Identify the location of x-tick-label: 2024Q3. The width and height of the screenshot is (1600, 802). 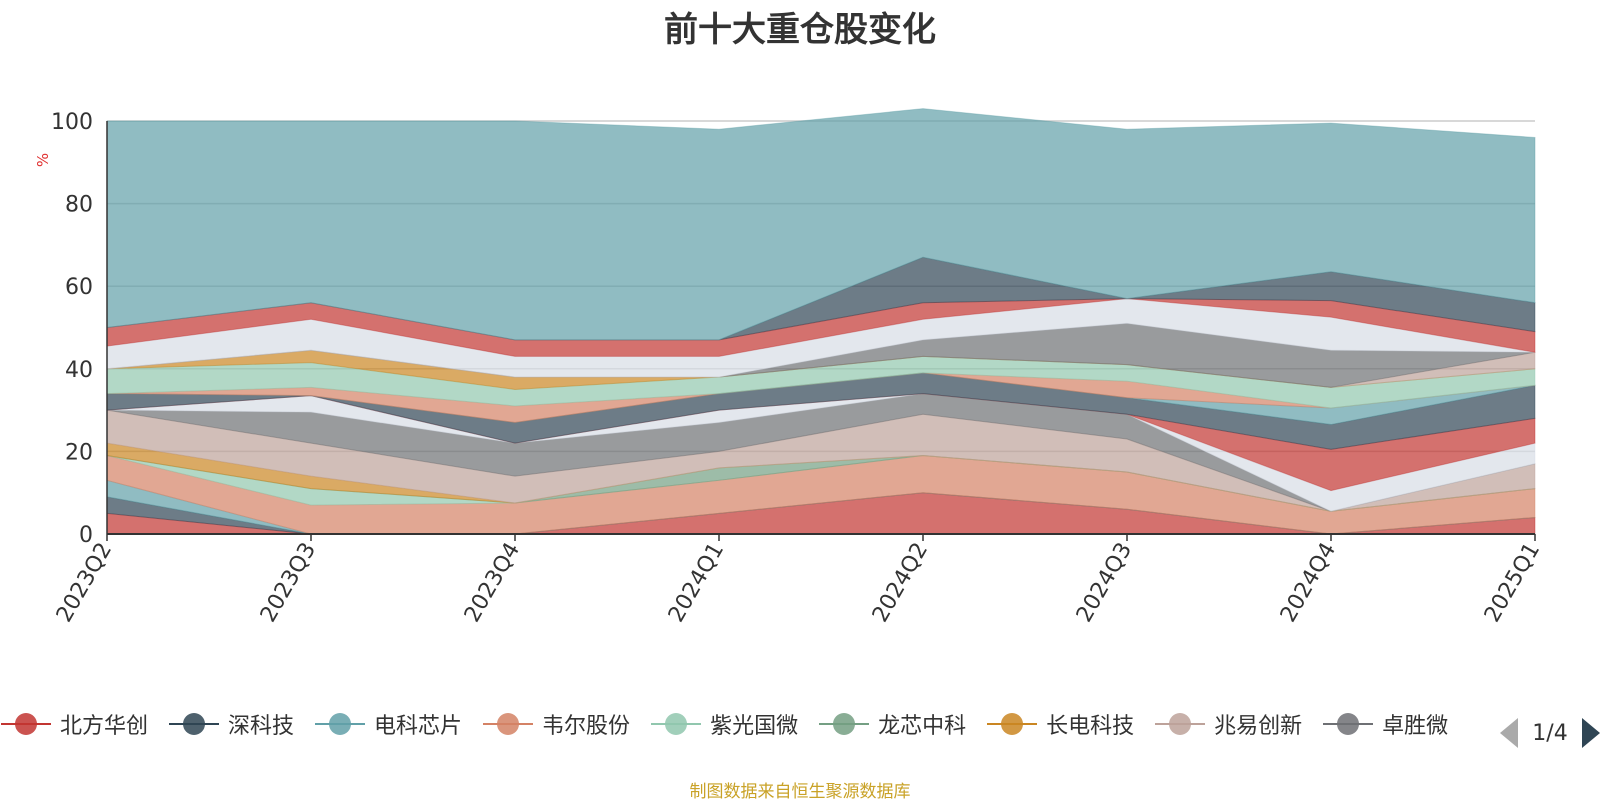
(1104, 583).